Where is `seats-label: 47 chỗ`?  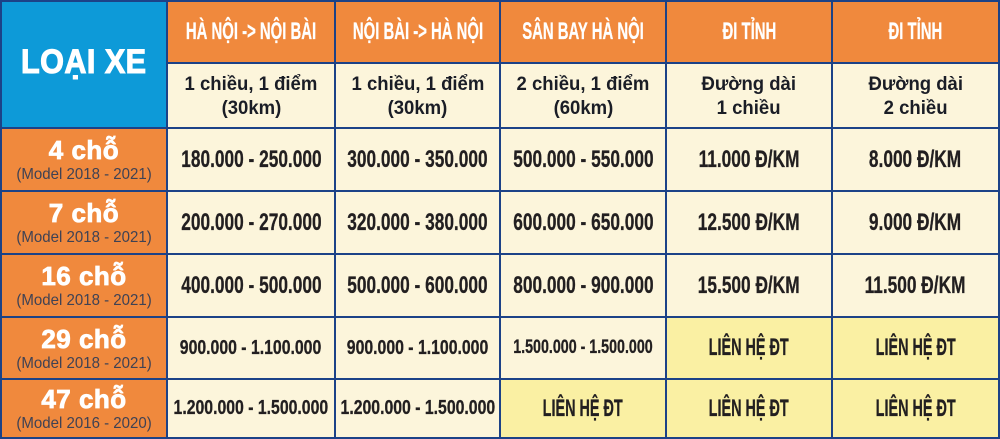 seats-label: 47 chỗ is located at coordinates (84, 399).